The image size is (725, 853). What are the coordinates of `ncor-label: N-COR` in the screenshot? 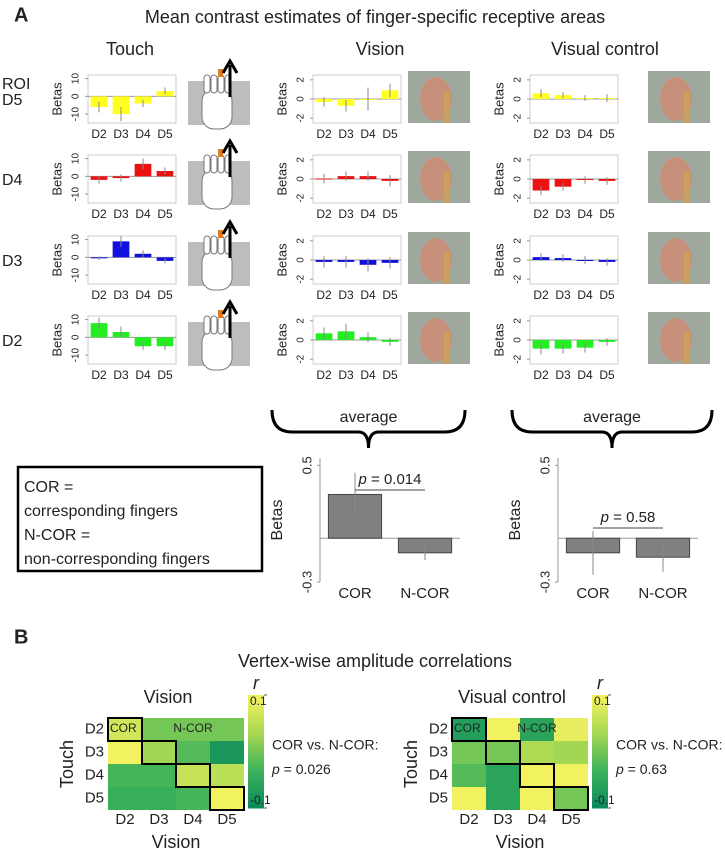 It's located at (537, 728).